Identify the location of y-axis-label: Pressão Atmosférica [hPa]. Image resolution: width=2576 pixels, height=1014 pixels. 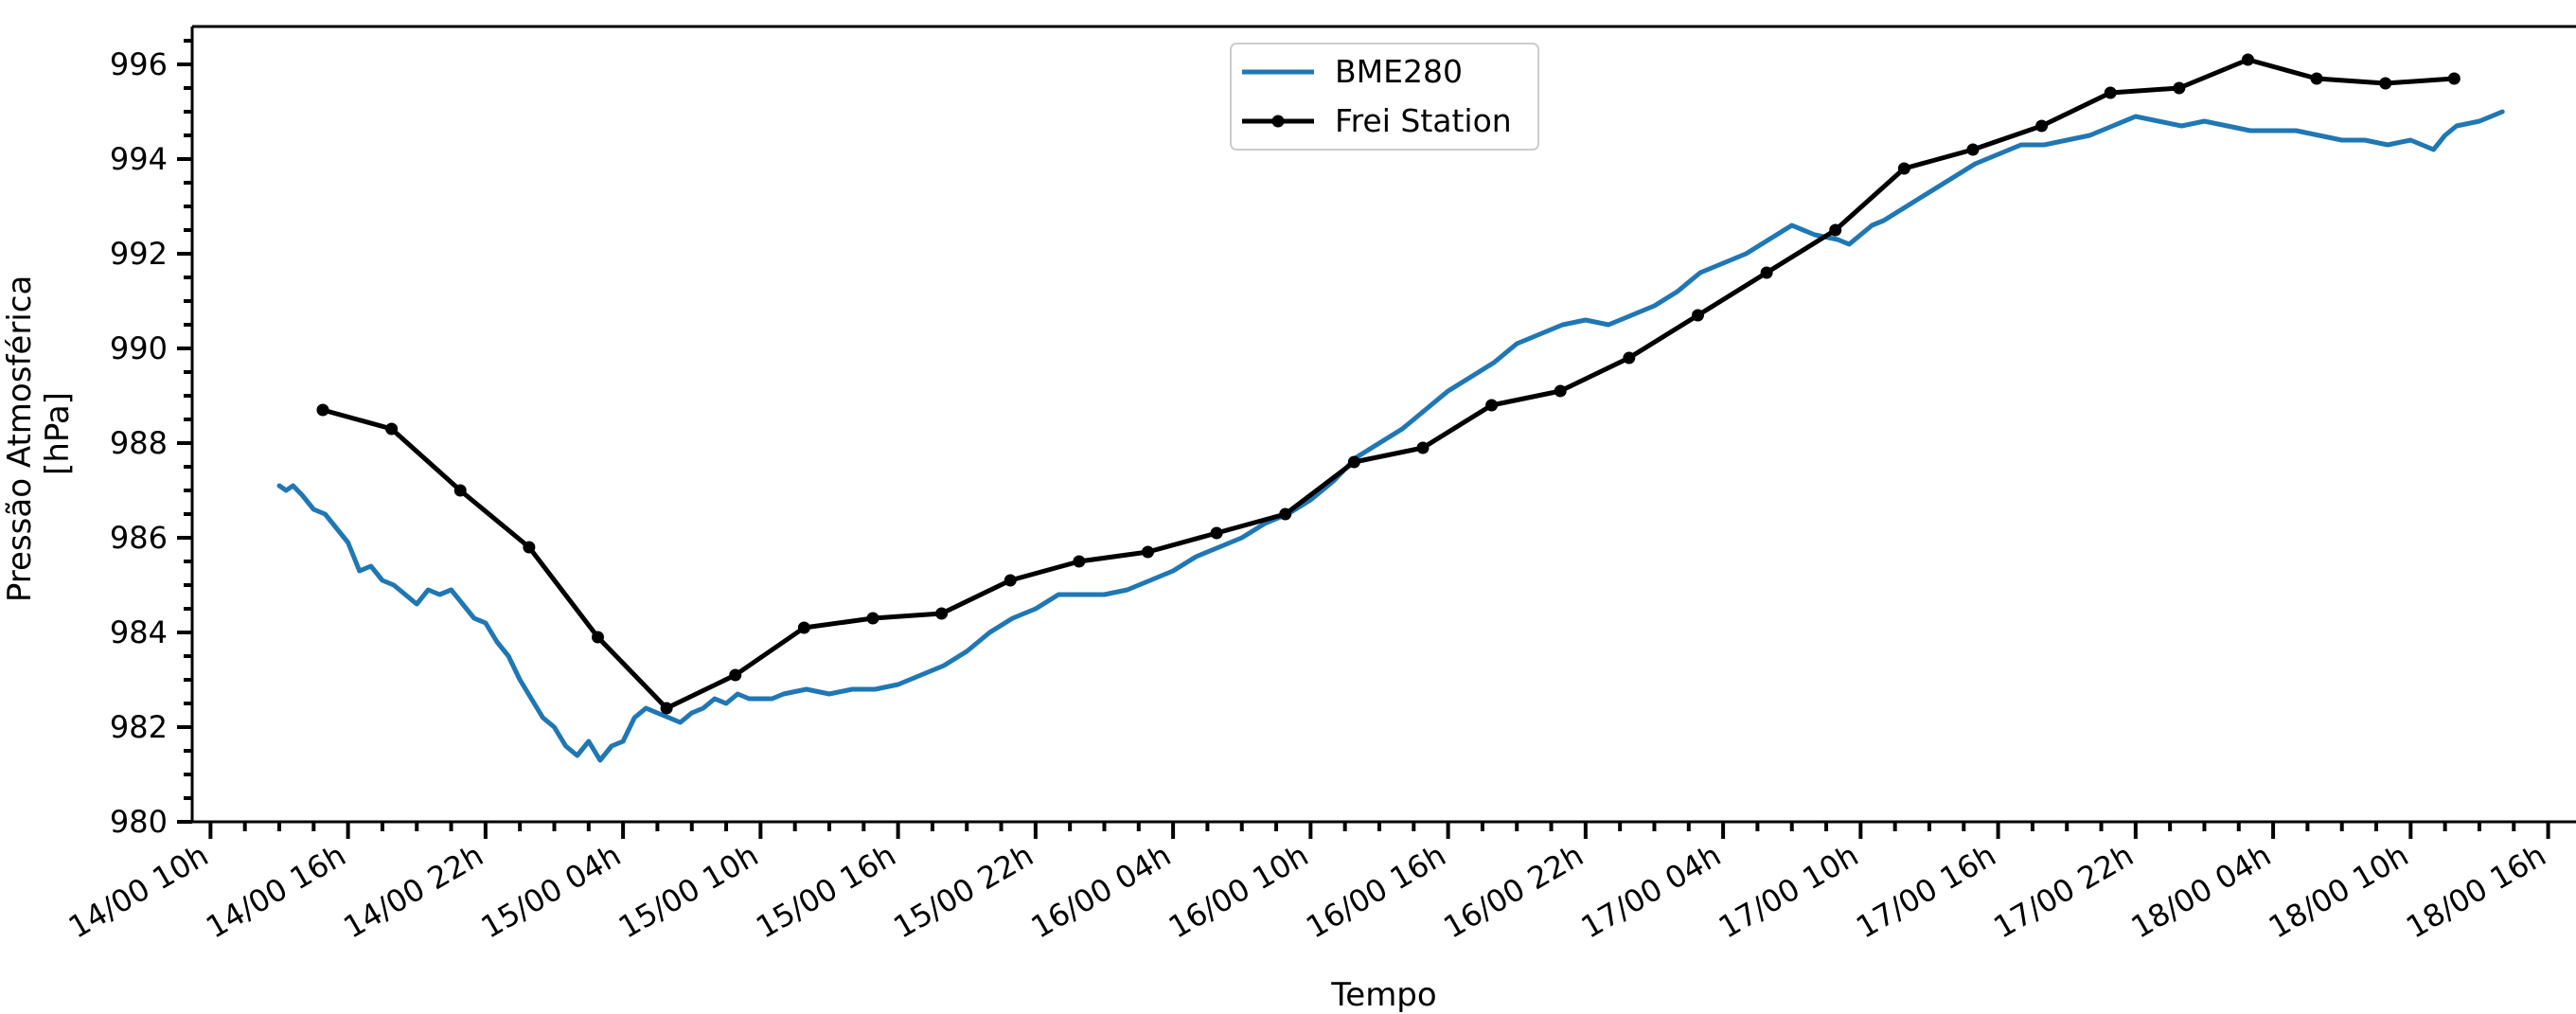
(39, 433).